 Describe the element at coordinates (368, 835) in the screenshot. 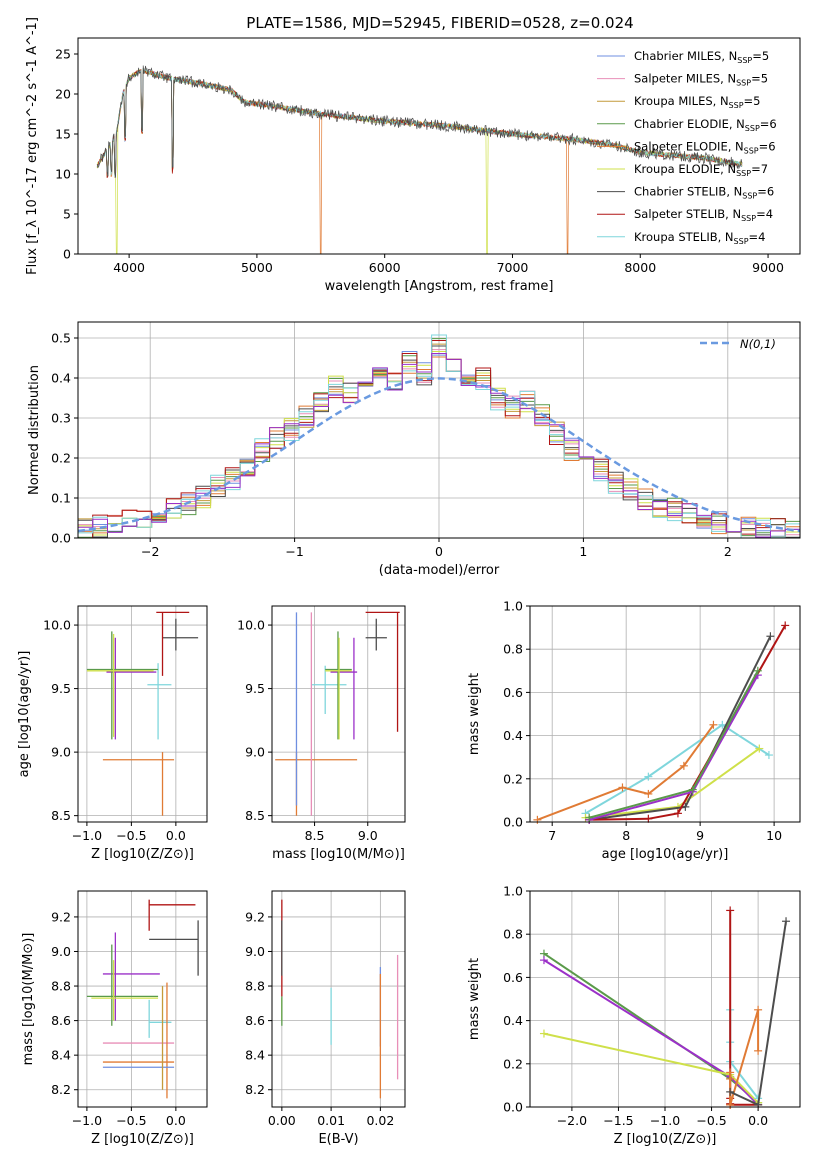

I see `age-mass-xtick-label: 9.0` at that location.